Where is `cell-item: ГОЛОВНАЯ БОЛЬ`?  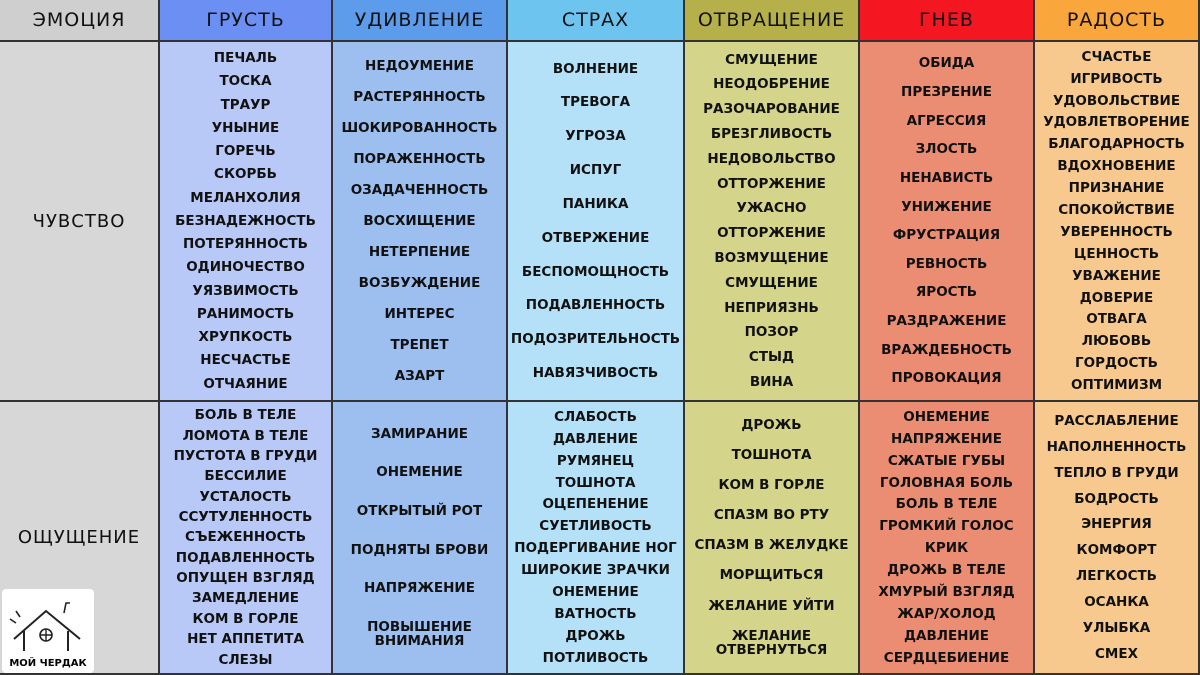 cell-item: ГОЛОВНАЯ БОЛЬ is located at coordinates (946, 482).